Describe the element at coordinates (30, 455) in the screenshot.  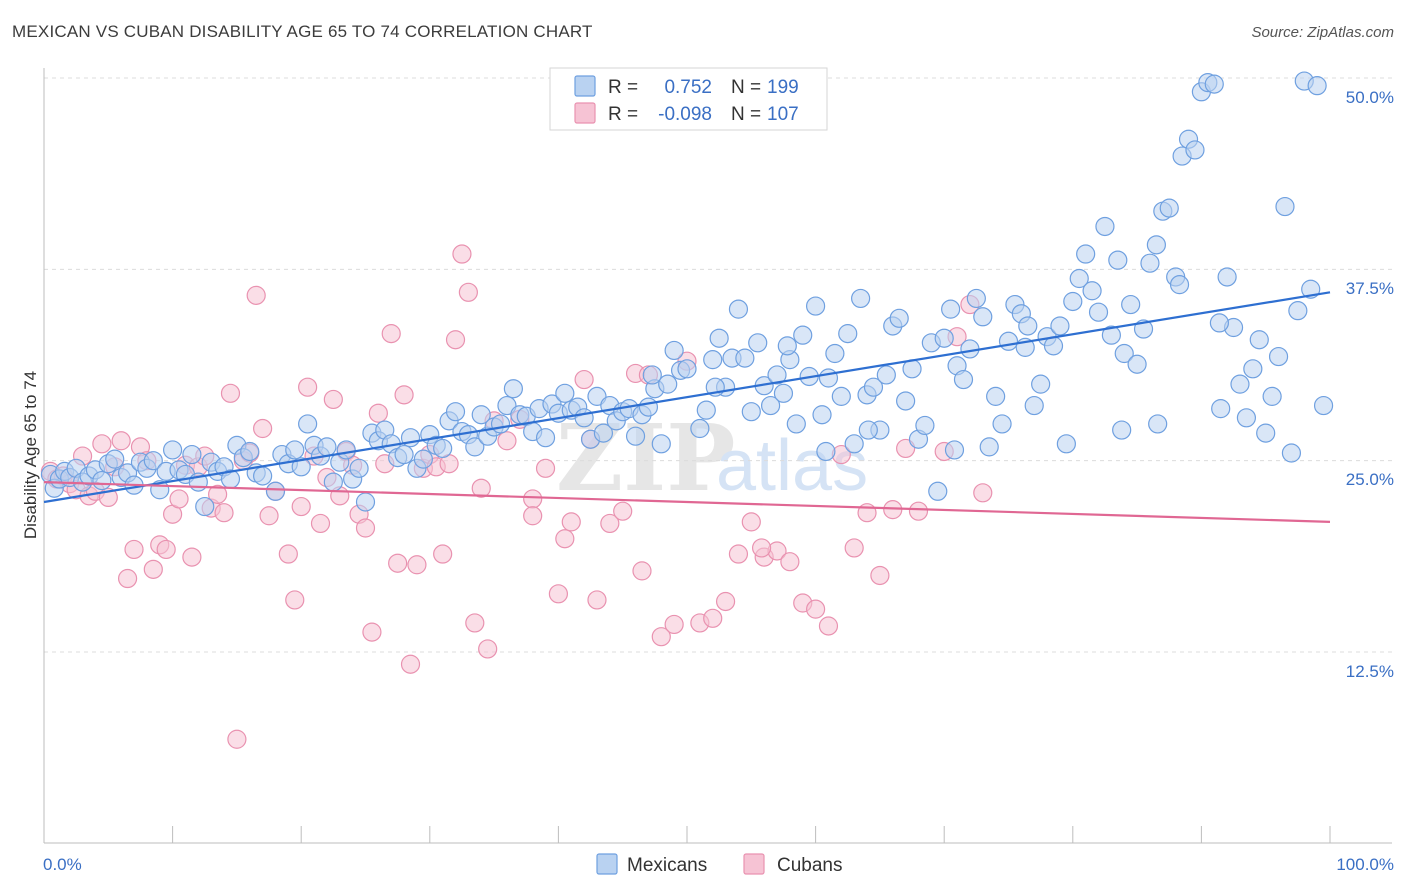
I see `y-axis-title: Disability Age 65 to 74` at that location.